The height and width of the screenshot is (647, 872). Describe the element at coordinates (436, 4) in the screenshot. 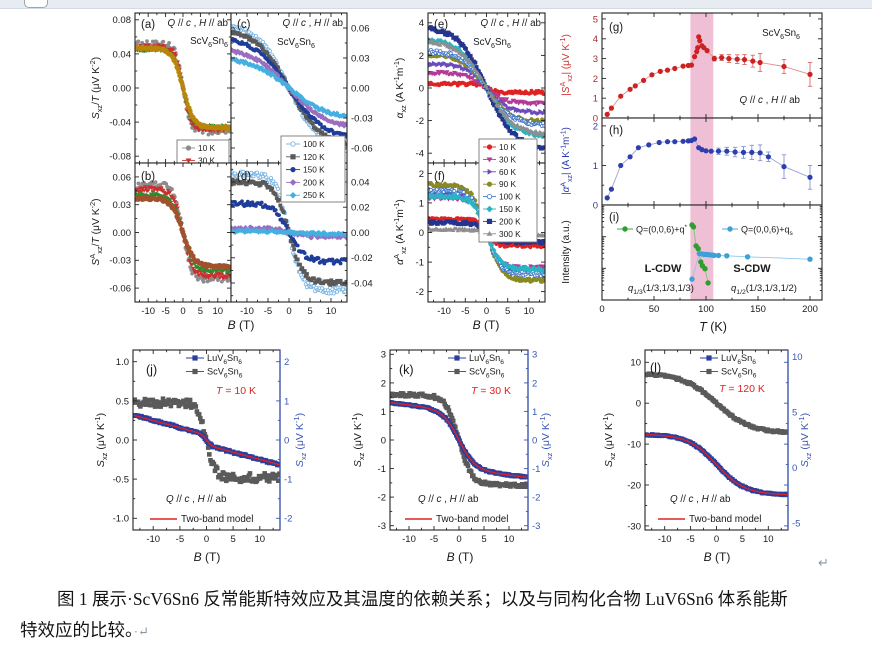

I see `toolbar-strip` at that location.